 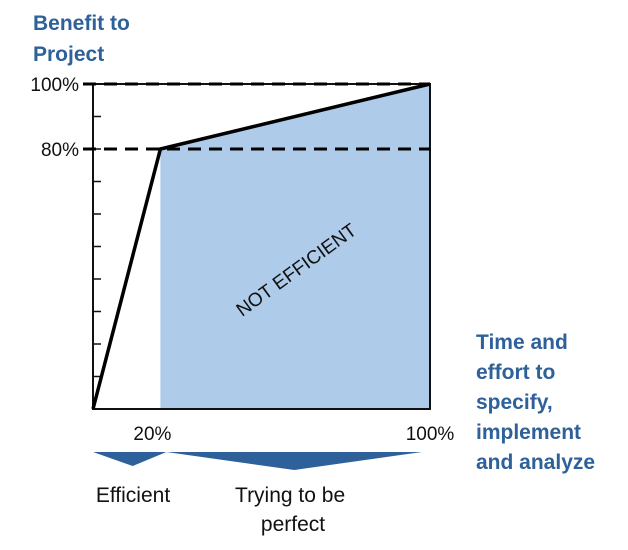 I want to click on efficient-brace, so click(x=130, y=459).